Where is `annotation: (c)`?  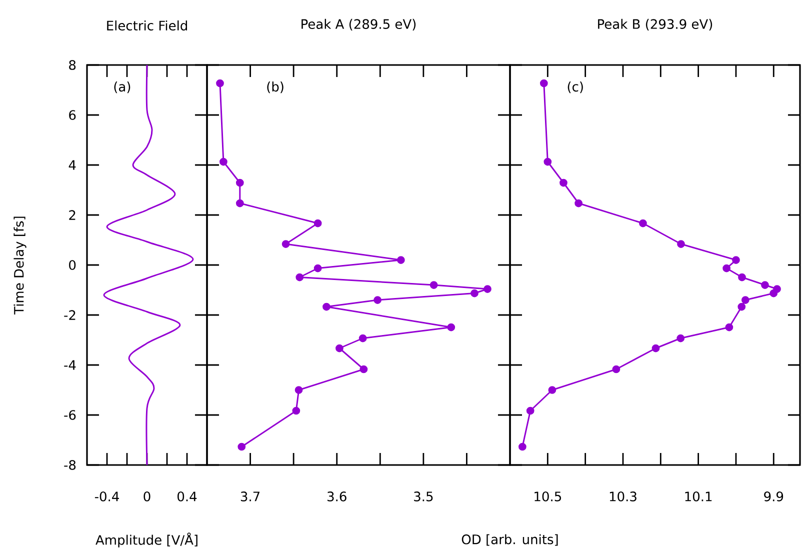
annotation: (c) is located at coordinates (575, 88).